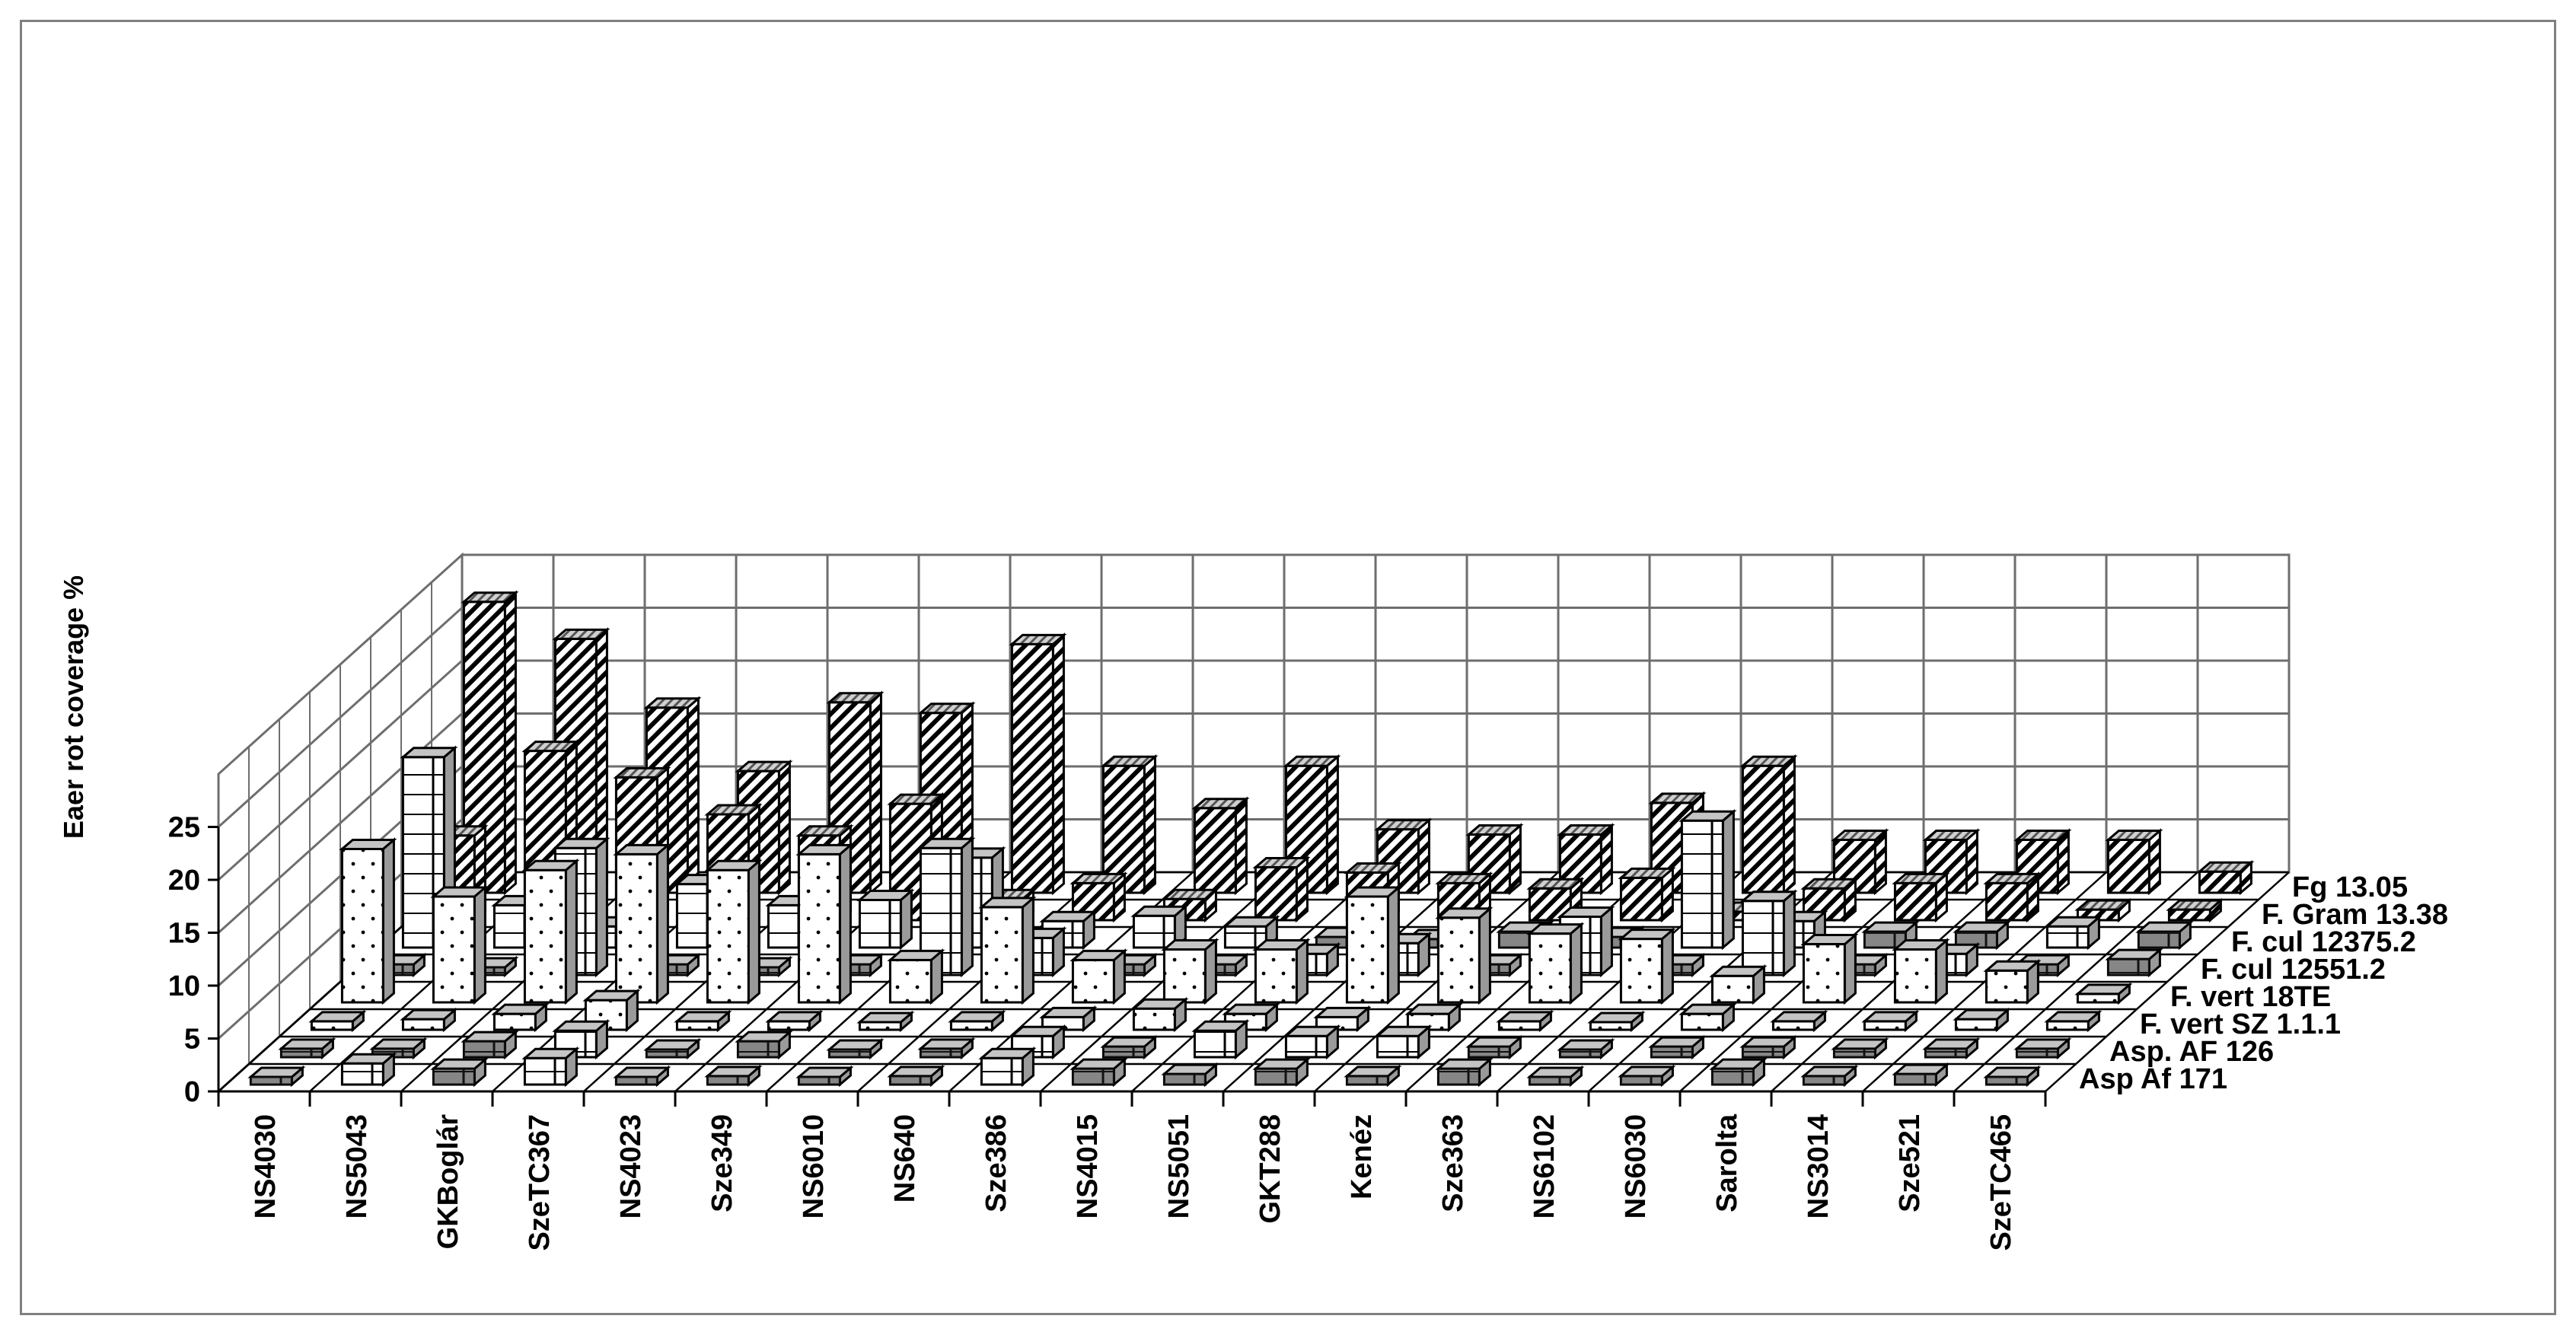 The image size is (2576, 1338). Describe the element at coordinates (74, 707) in the screenshot. I see `y-axis-title: Eaer rot coverage %` at that location.